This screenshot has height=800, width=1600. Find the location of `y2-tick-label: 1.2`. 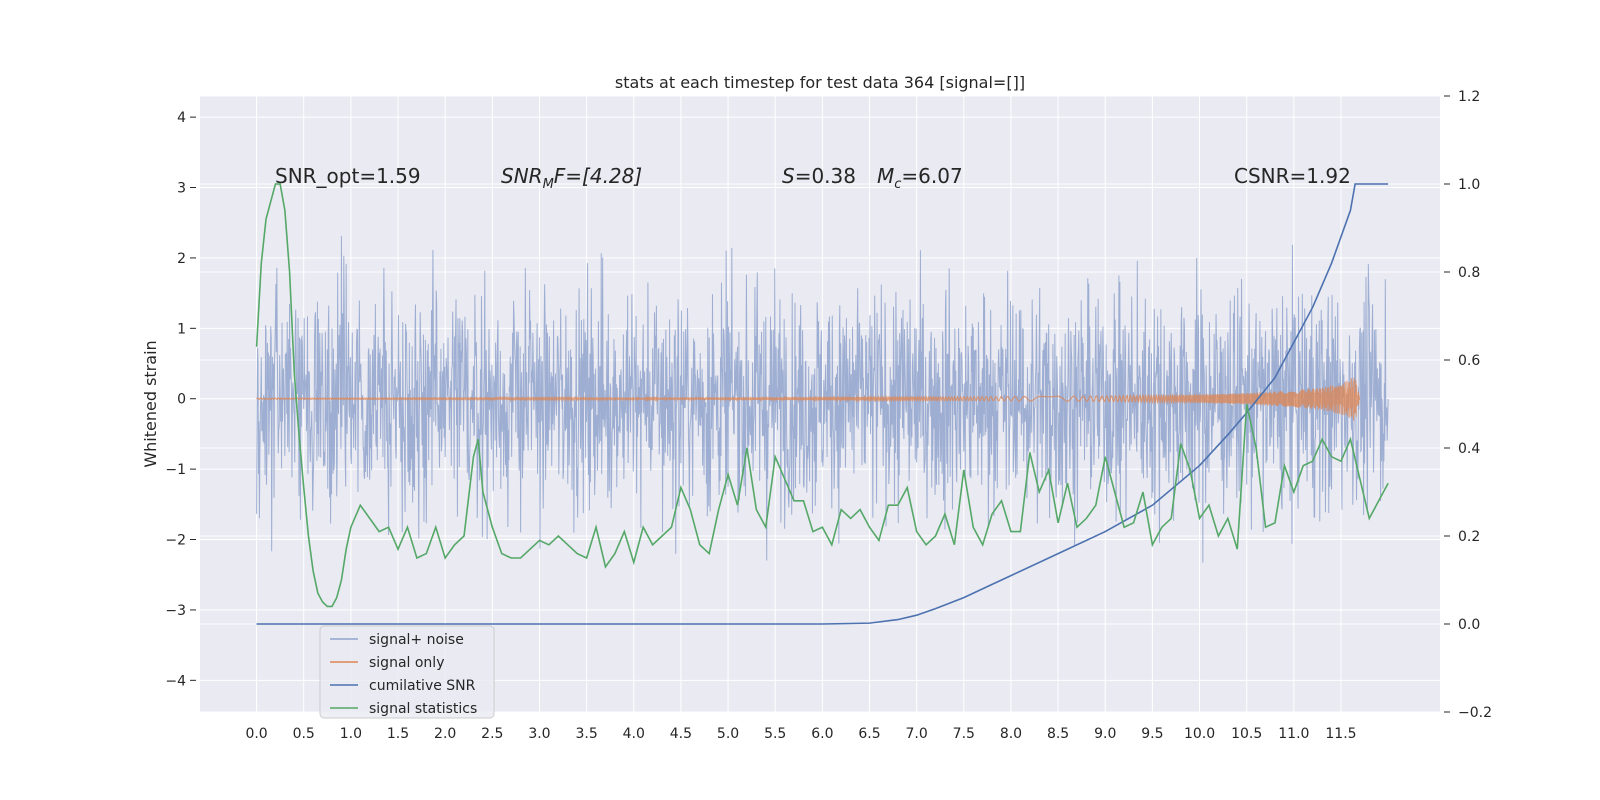

y2-tick-label: 1.2 is located at coordinates (1469, 97).